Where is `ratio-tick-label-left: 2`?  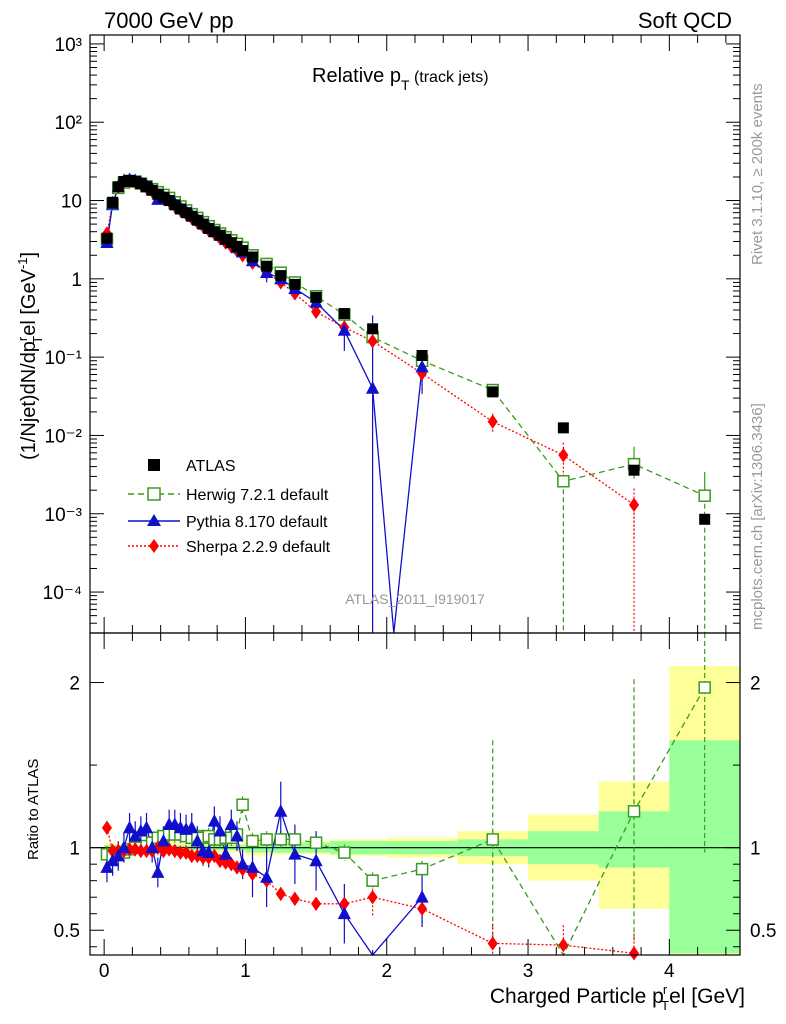
ratio-tick-label-left: 2 is located at coordinates (74, 684).